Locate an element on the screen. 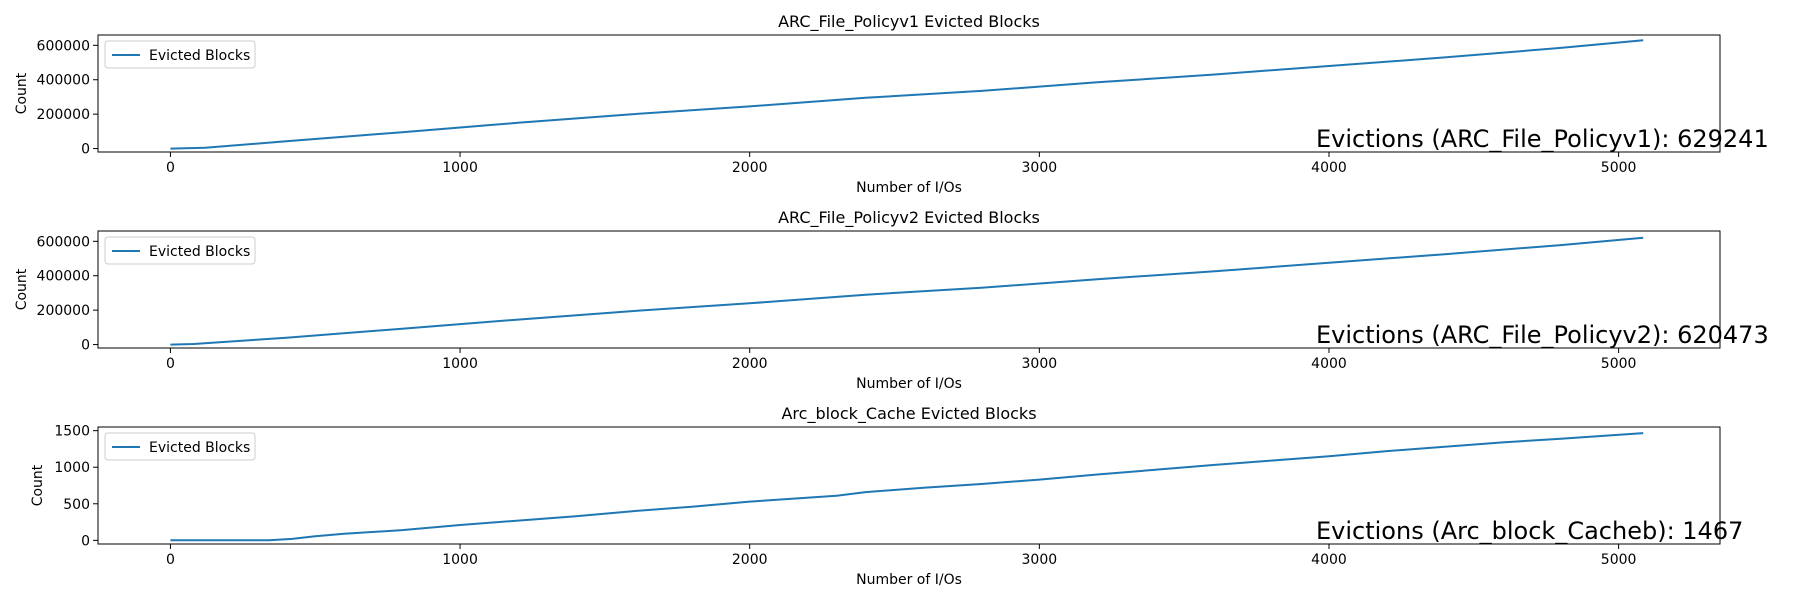  y-tick-label: 1500 is located at coordinates (72, 432).